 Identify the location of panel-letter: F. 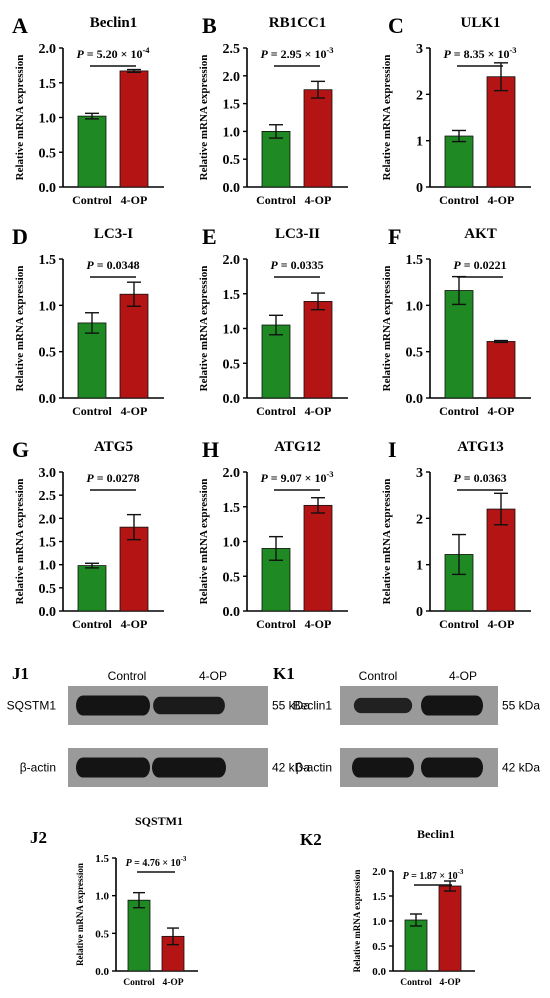
(394, 236).